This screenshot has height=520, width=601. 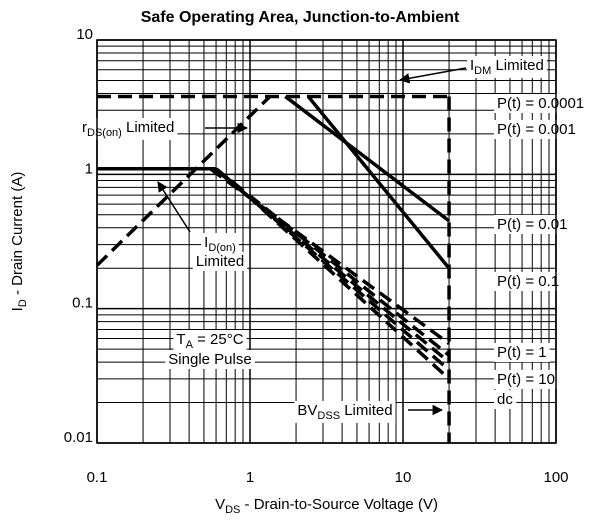 I want to click on annotation: P(t) = 0.0001, so click(x=540, y=103).